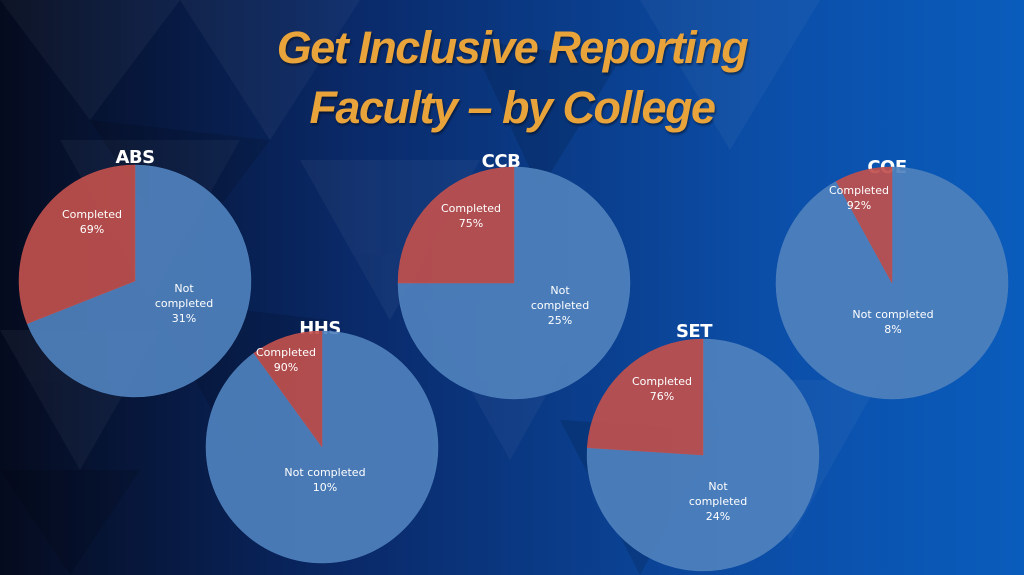 This screenshot has width=1024, height=575. I want to click on pie-label-hhs-completed: Completed 90%, so click(286, 360).